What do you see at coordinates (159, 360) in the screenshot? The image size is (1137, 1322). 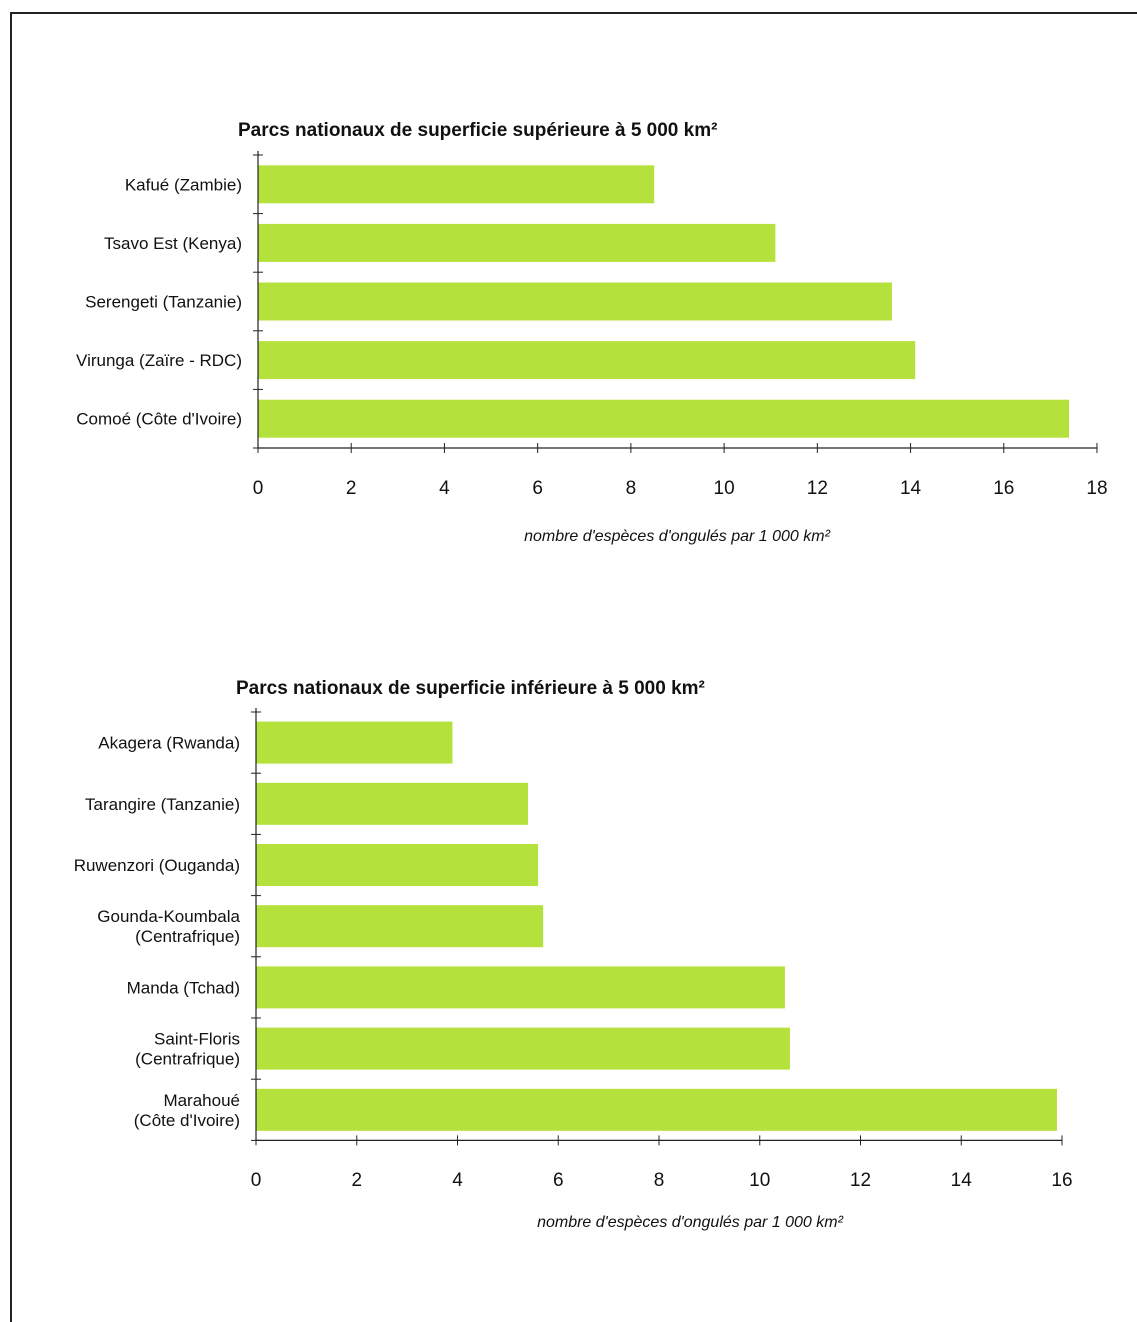 I see `category-label: Virunga (Zaïre - RDC)` at bounding box center [159, 360].